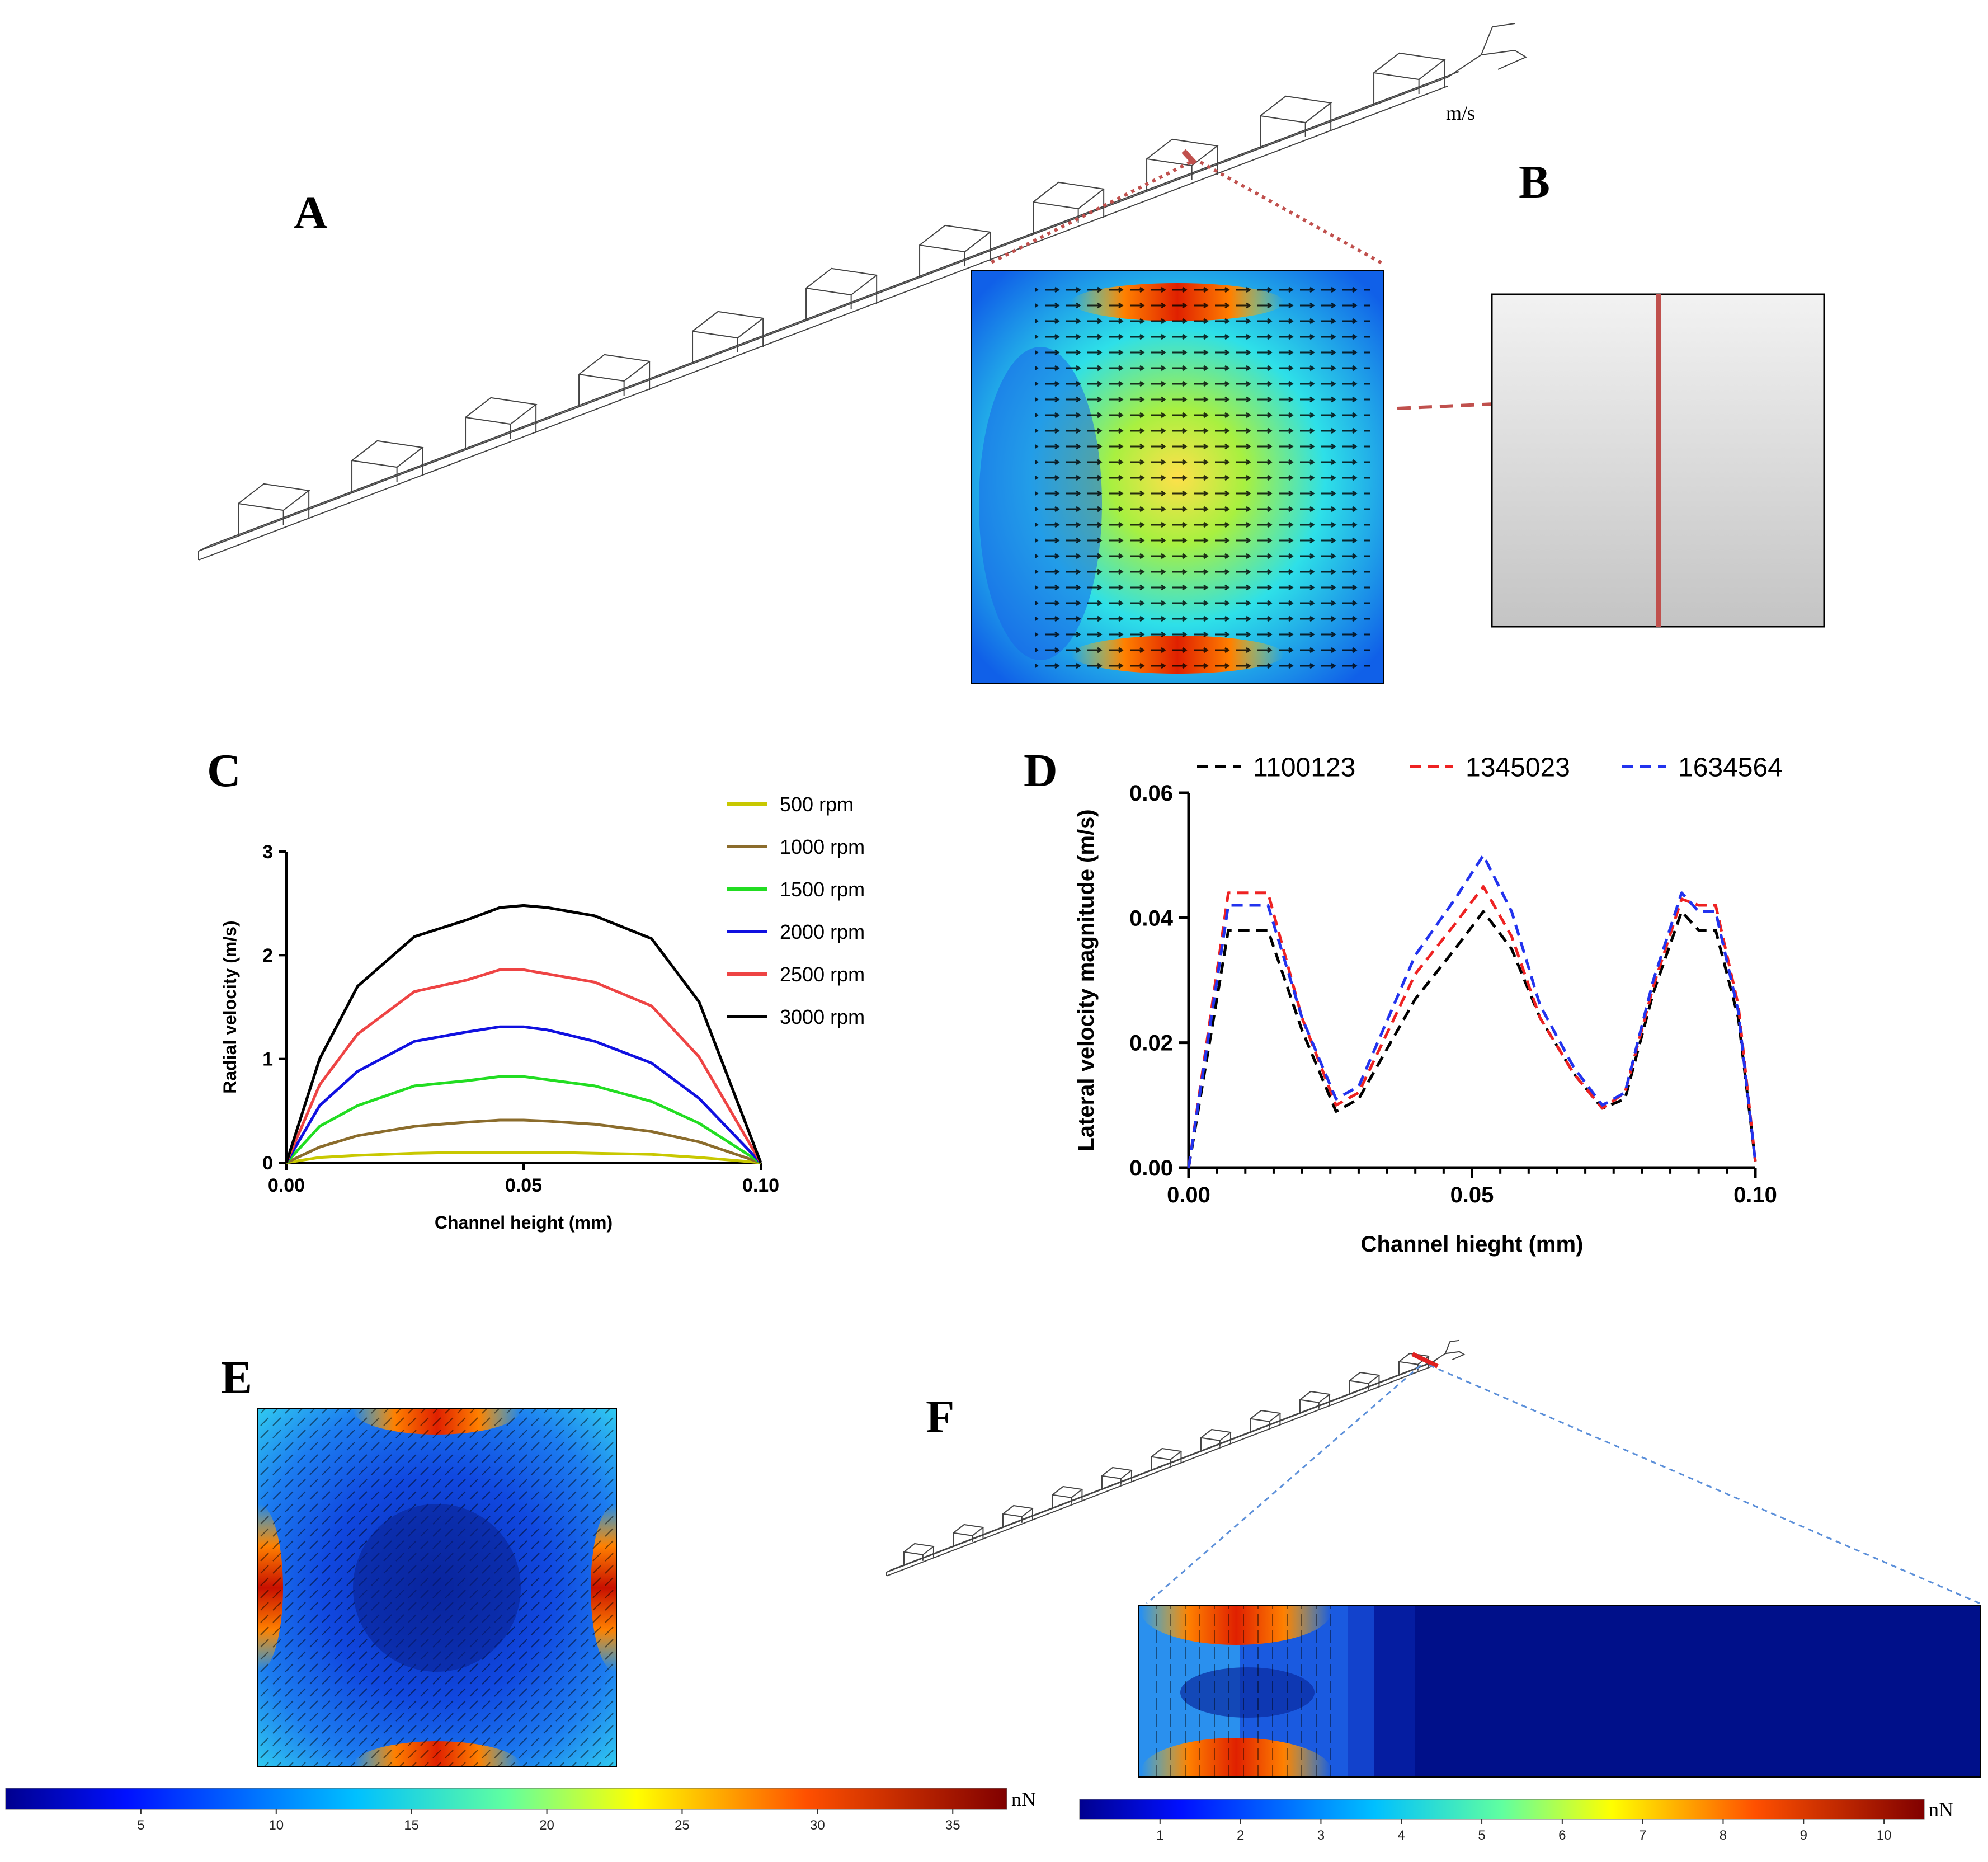 The width and height of the screenshot is (1988, 1862). What do you see at coordinates (1151, 1043) in the screenshot?
I see `y-tick-label: 0.02` at bounding box center [1151, 1043].